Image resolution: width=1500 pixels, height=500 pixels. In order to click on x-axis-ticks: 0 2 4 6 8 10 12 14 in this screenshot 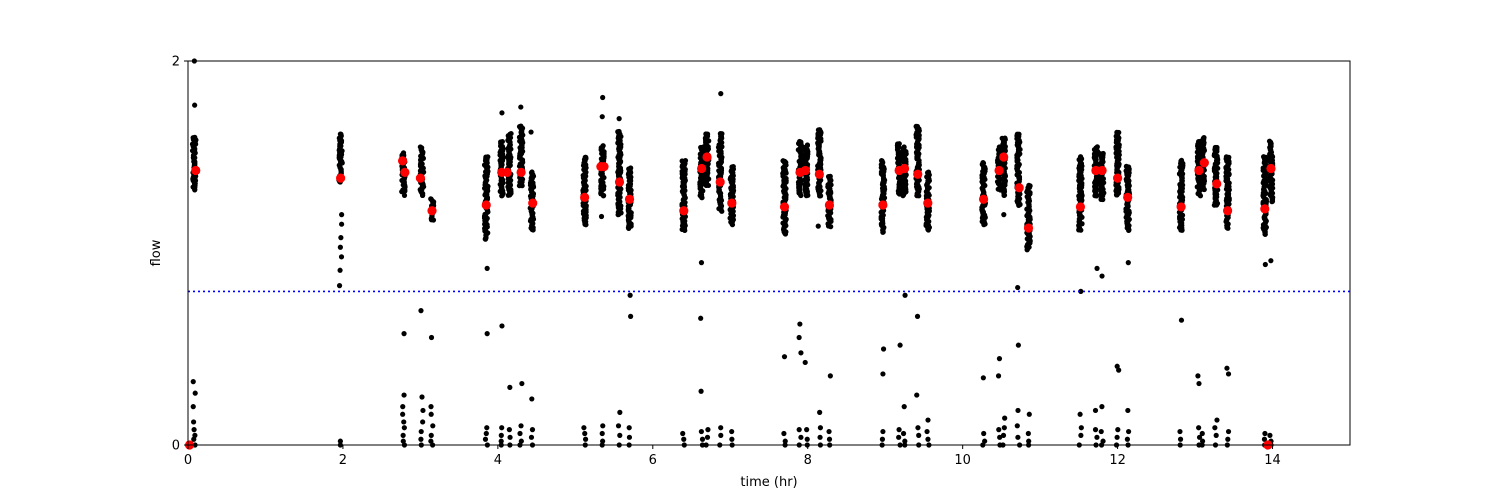, I will do `click(732, 456)`.